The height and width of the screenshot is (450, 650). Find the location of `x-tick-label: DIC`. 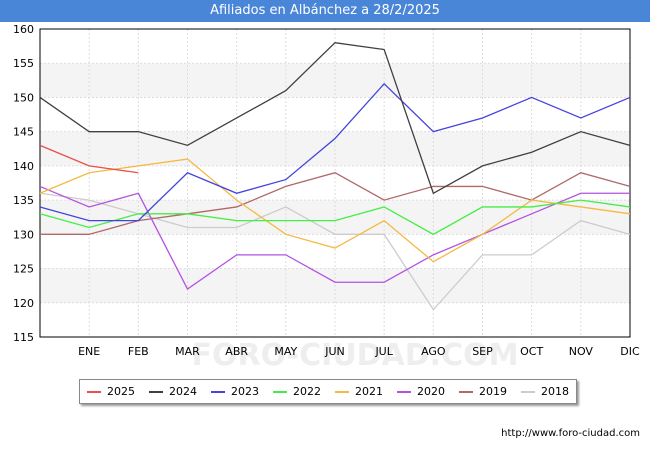

x-tick-label: DIC is located at coordinates (630, 351).